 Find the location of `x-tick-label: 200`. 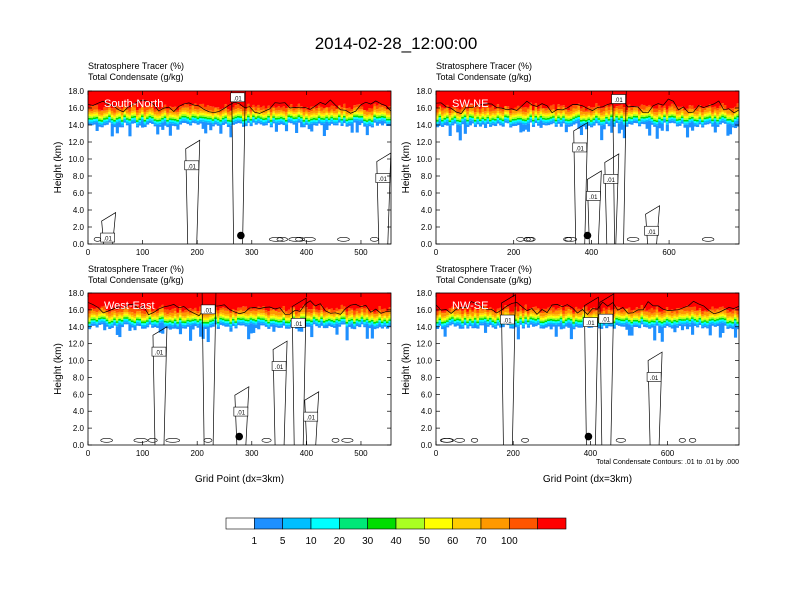

x-tick-label: 200 is located at coordinates (198, 453).